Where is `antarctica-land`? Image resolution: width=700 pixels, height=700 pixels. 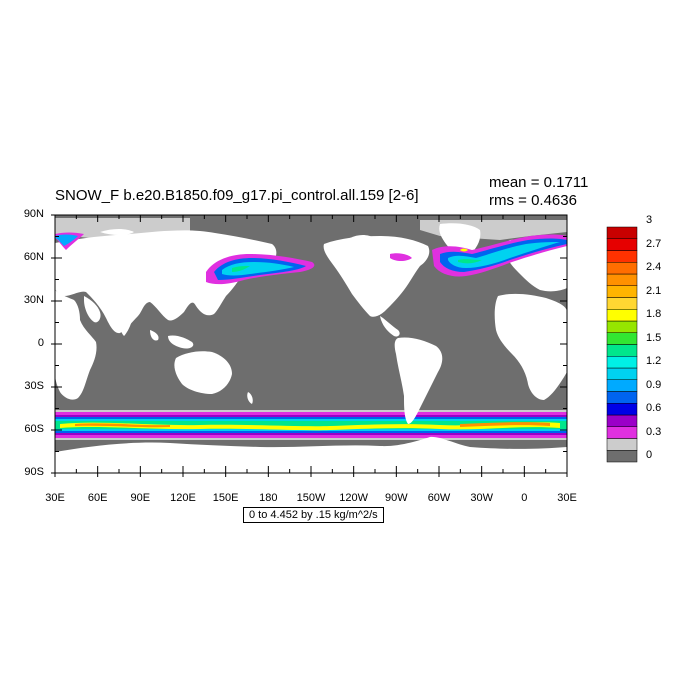 antarctica-land is located at coordinates (311, 454).